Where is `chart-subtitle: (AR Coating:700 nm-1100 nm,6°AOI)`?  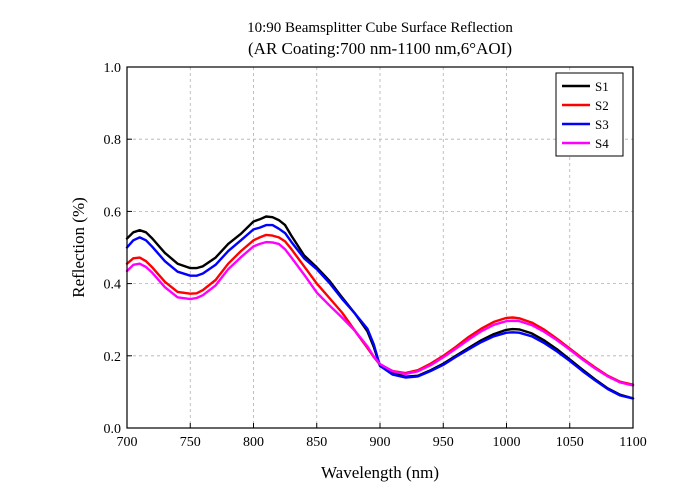
chart-subtitle: (AR Coating:700 nm-1100 nm,6°AOI) is located at coordinates (380, 48).